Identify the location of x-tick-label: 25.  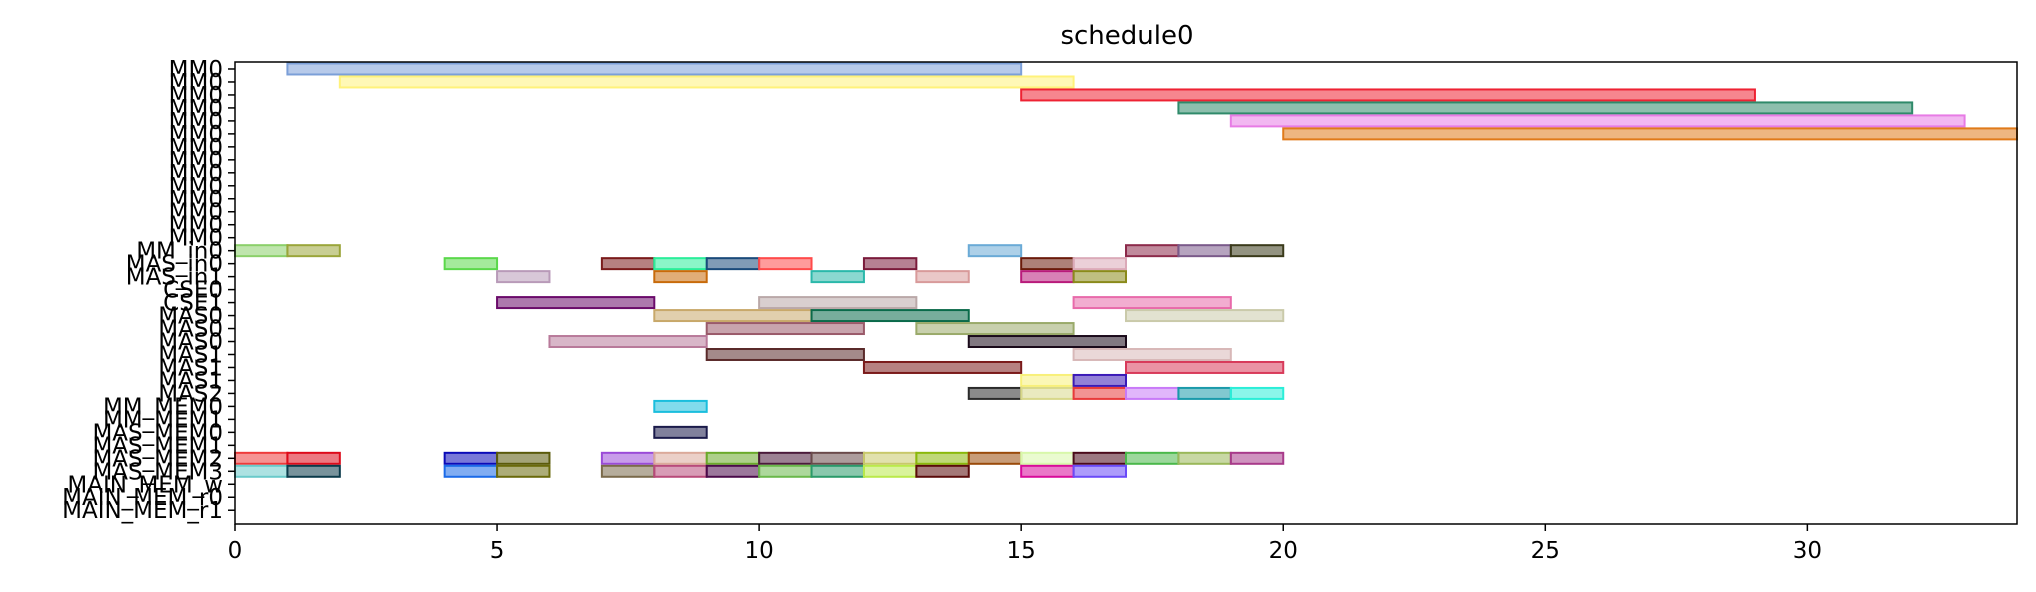
(1545, 551).